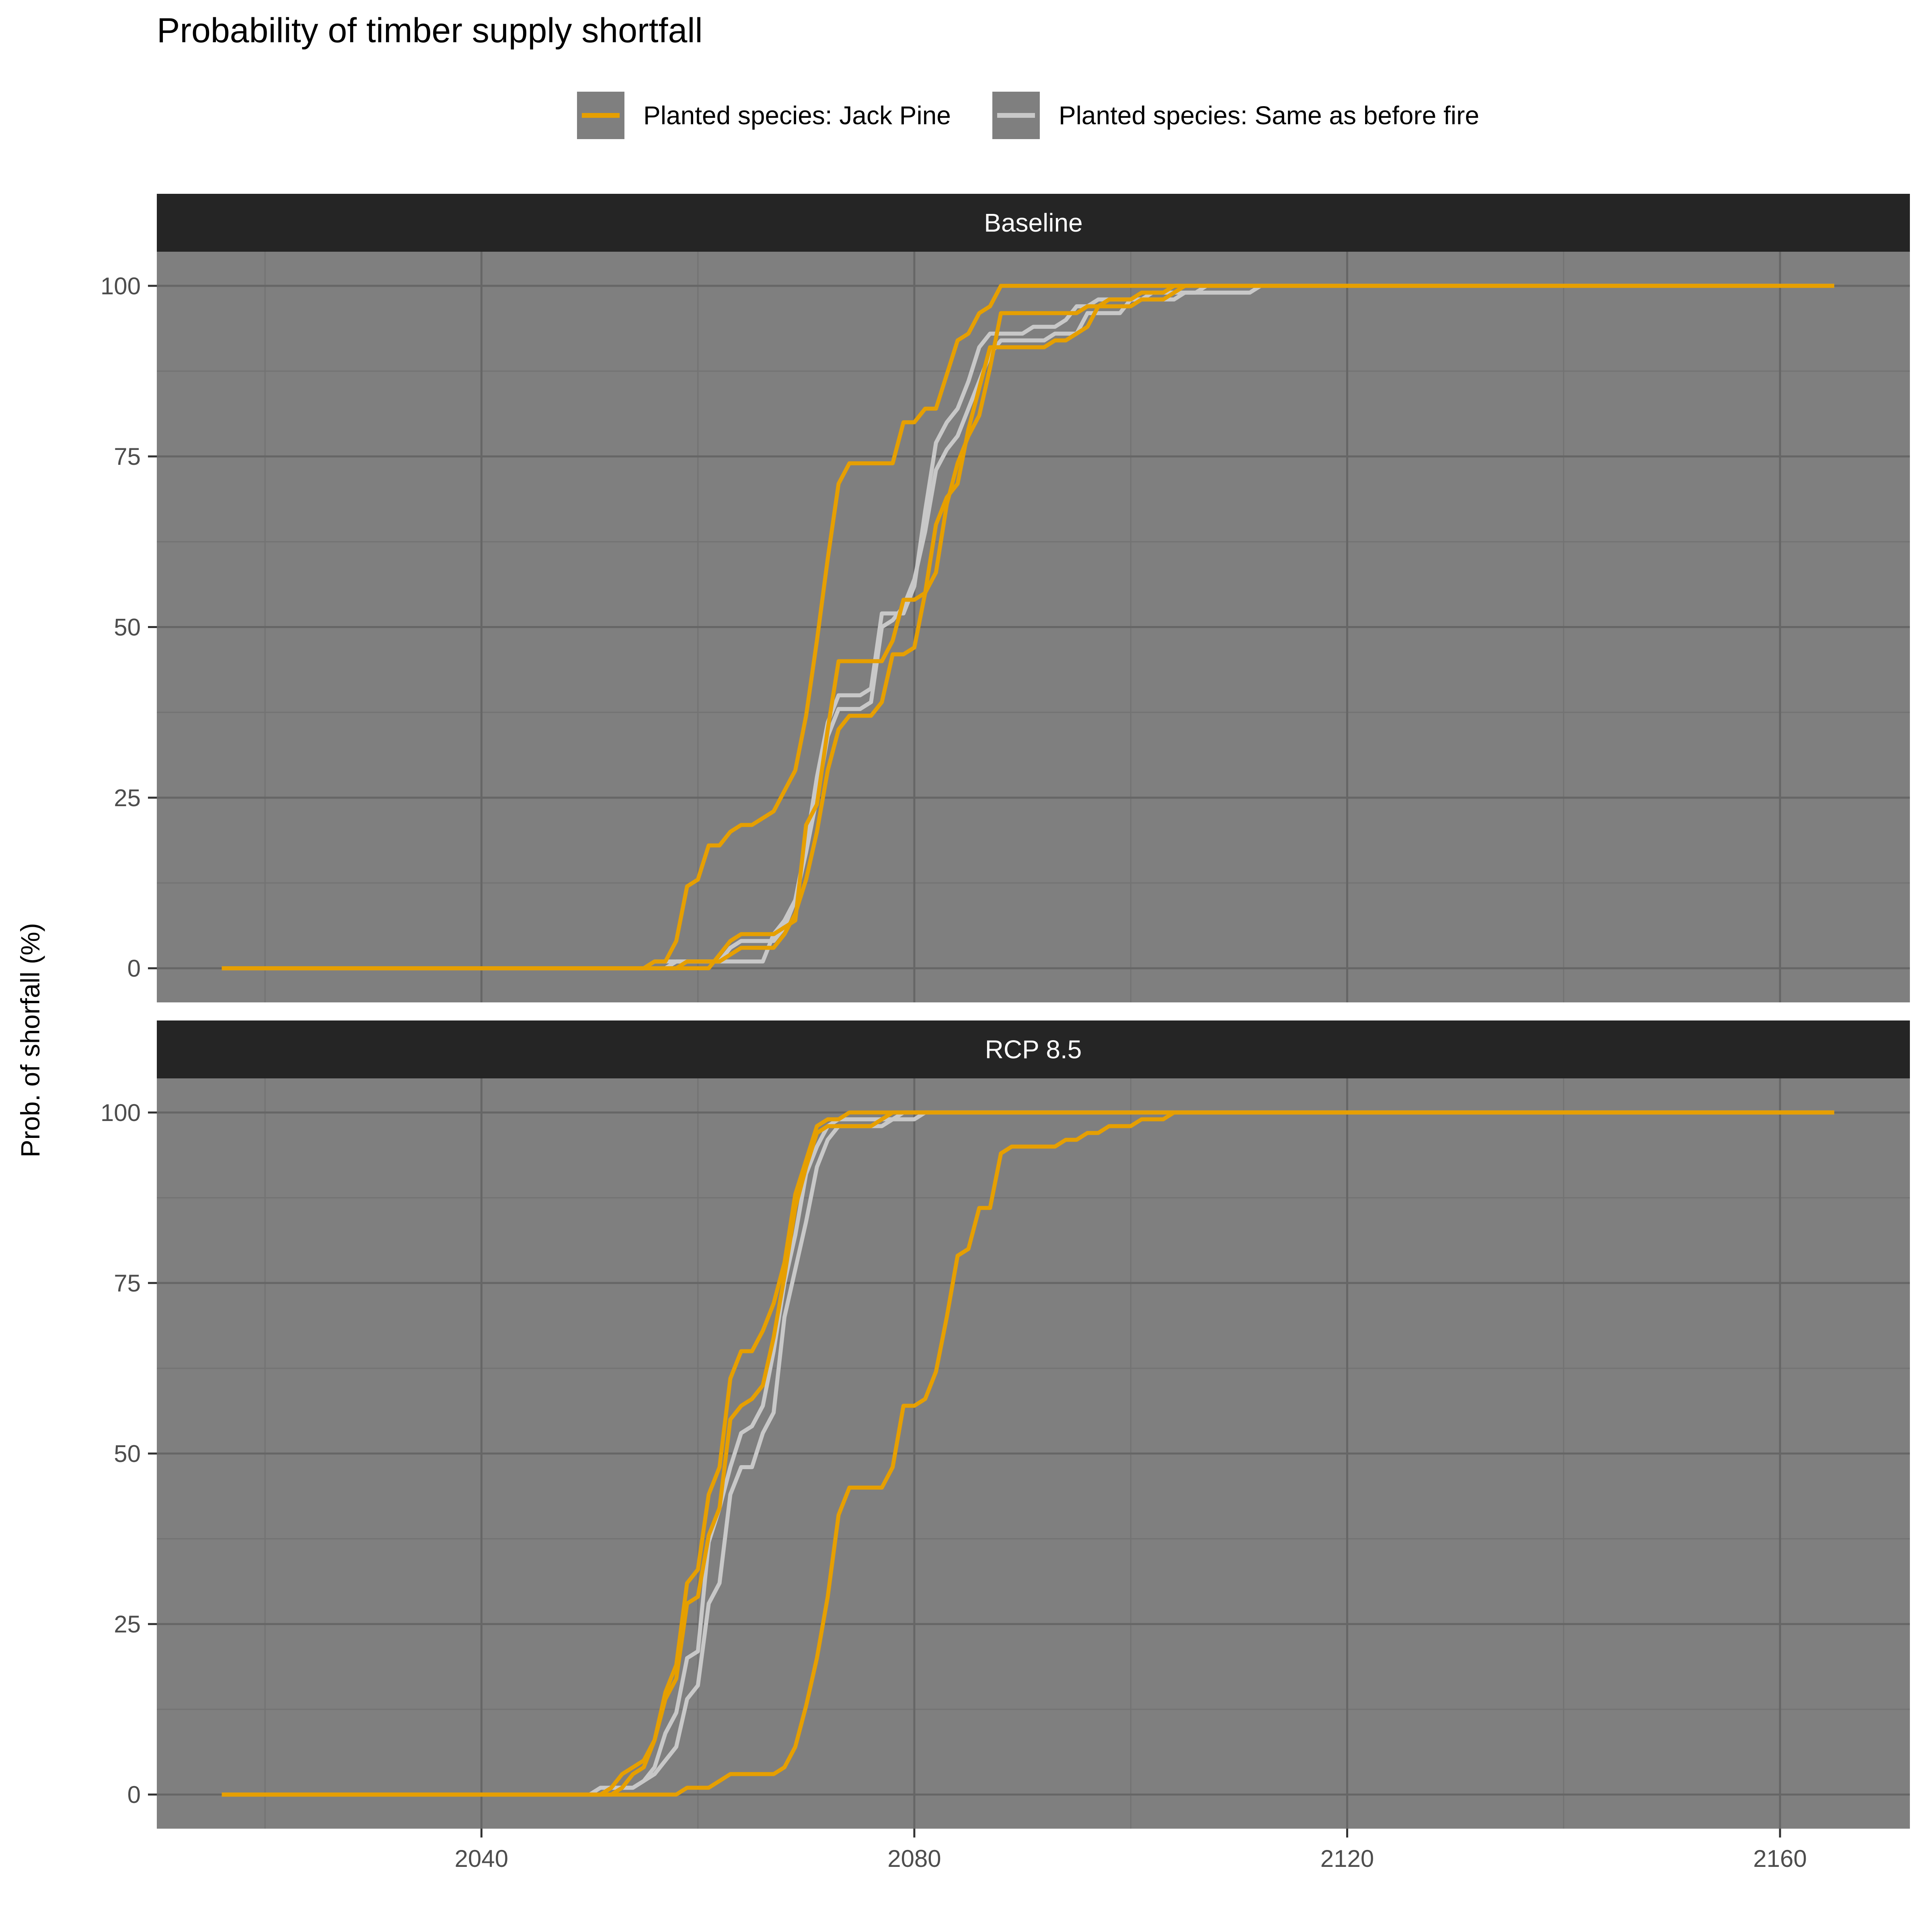  Describe the element at coordinates (1131, 1850) in the screenshot. I see `x-axis: 2040 2080 2120 2160` at that location.